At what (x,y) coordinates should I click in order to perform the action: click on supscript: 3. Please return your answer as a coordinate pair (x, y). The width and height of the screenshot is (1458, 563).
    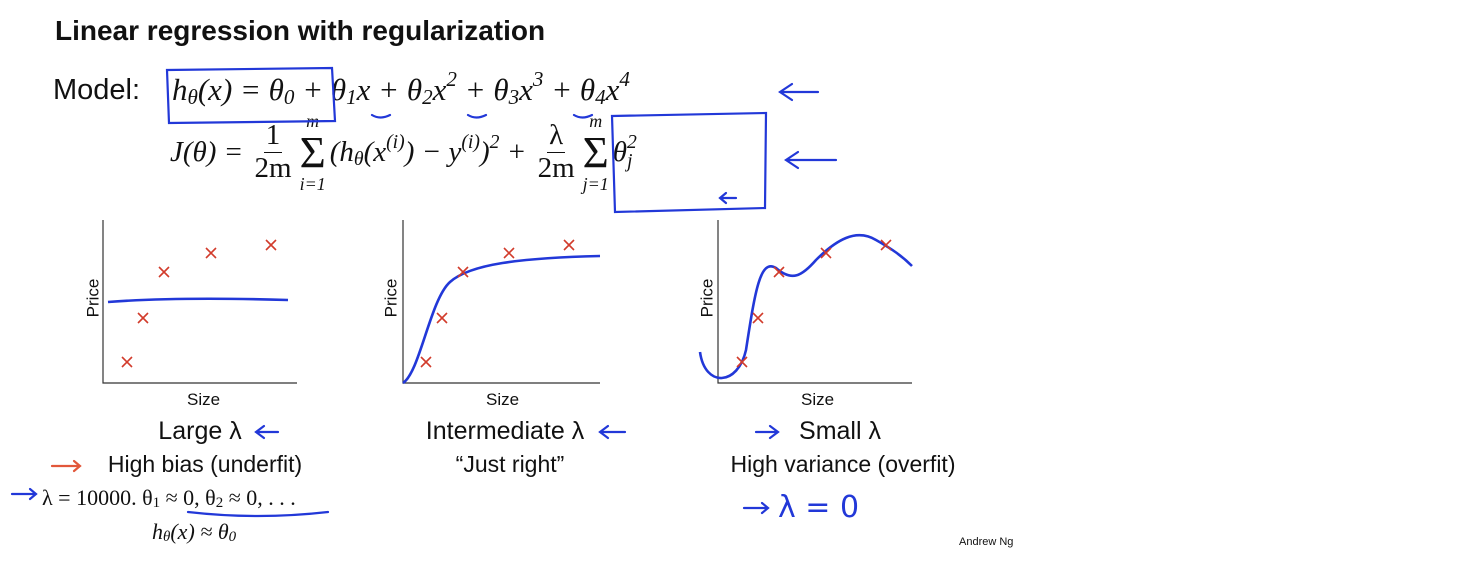
    Looking at the image, I should click on (538, 78).